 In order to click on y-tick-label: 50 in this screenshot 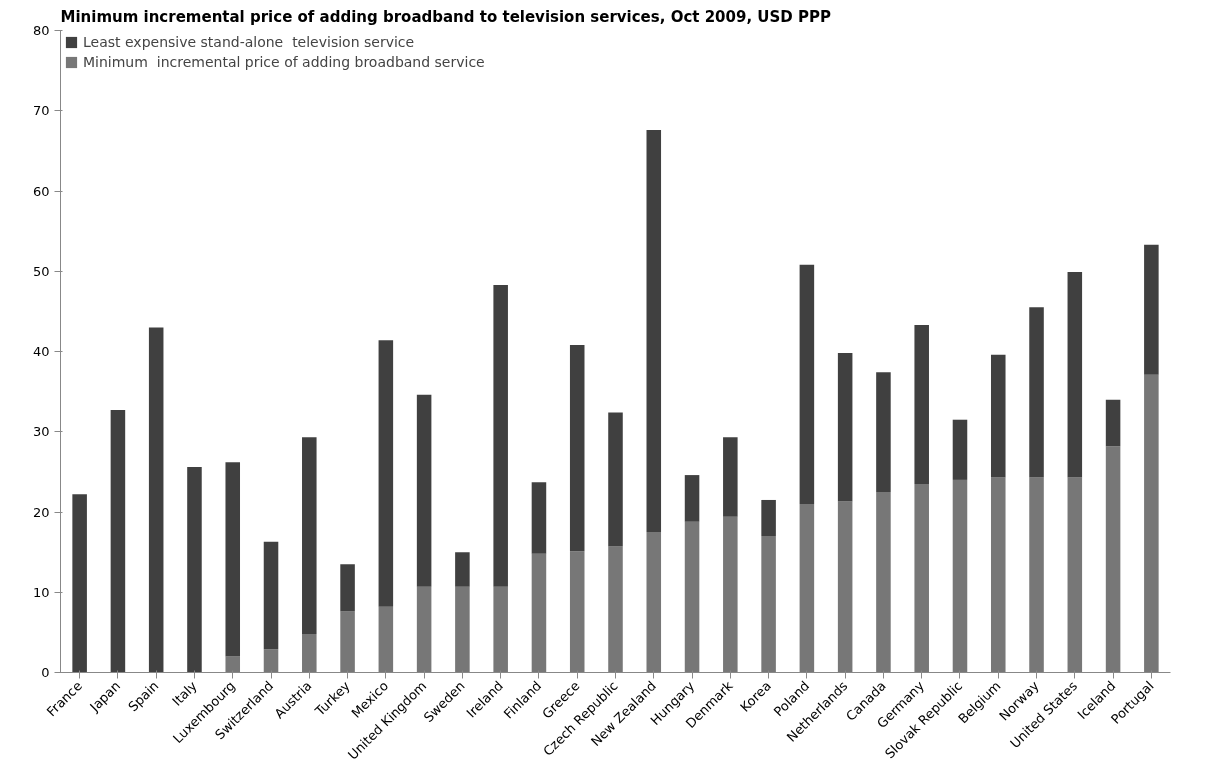, I will do `click(41, 271)`.